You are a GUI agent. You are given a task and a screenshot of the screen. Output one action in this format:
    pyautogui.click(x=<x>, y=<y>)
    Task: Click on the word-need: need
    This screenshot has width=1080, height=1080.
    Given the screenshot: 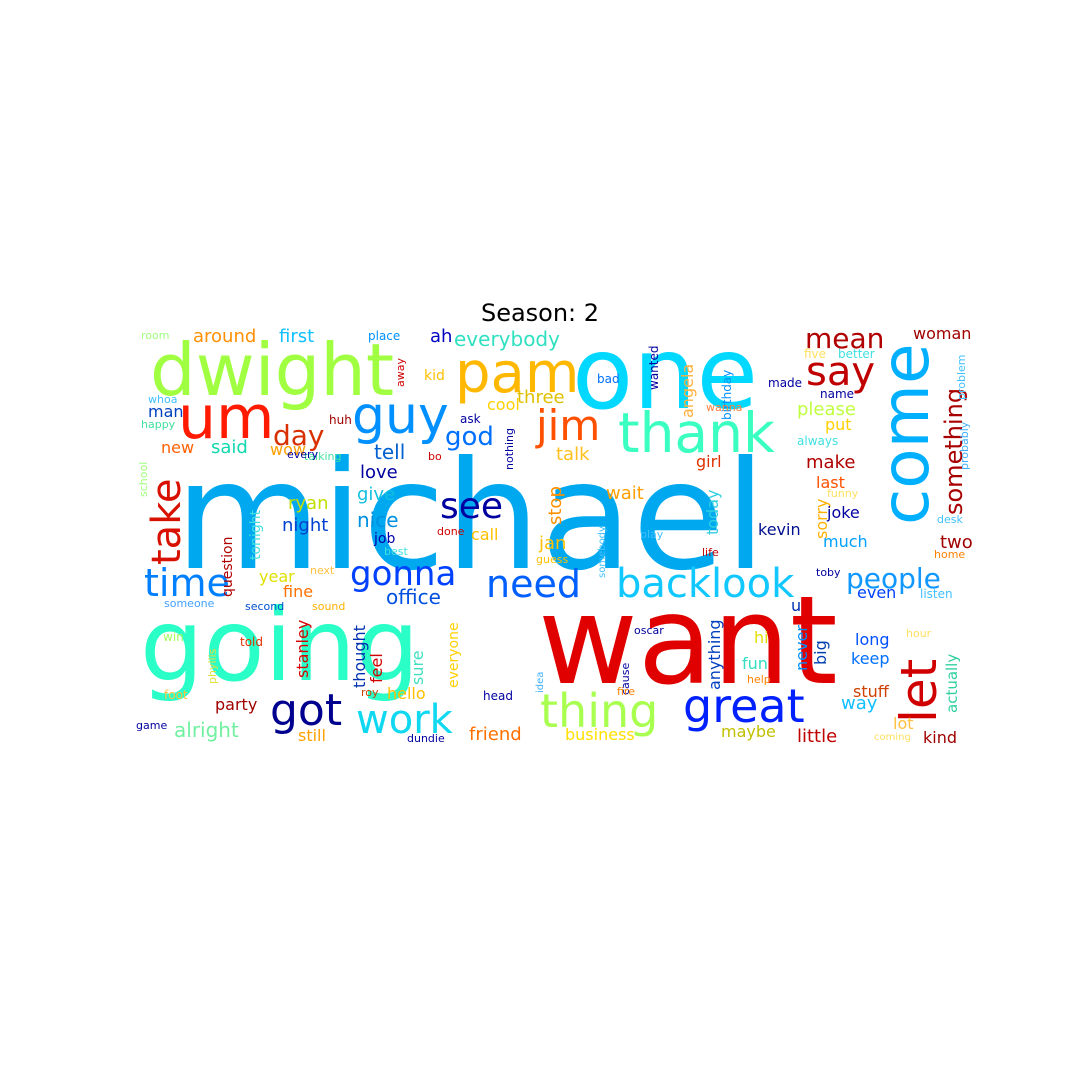 What is the action you would take?
    pyautogui.click(x=533, y=584)
    